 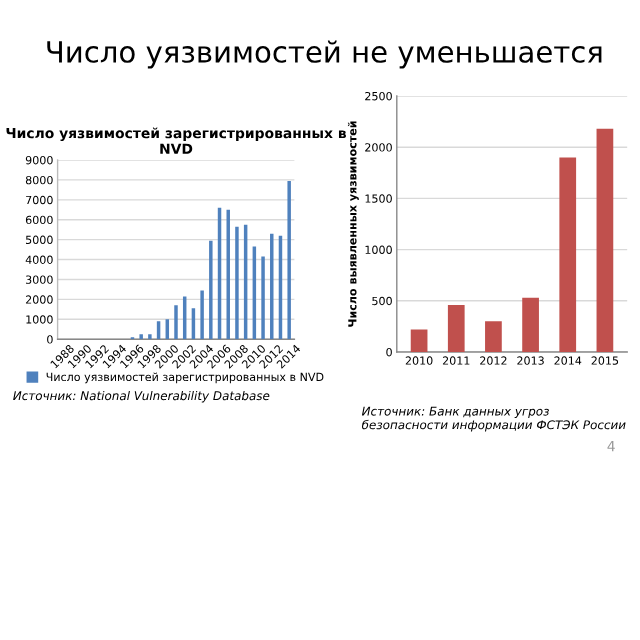 I want to click on chart-title: Число уязвимостей не уменьшается, so click(x=324, y=54).